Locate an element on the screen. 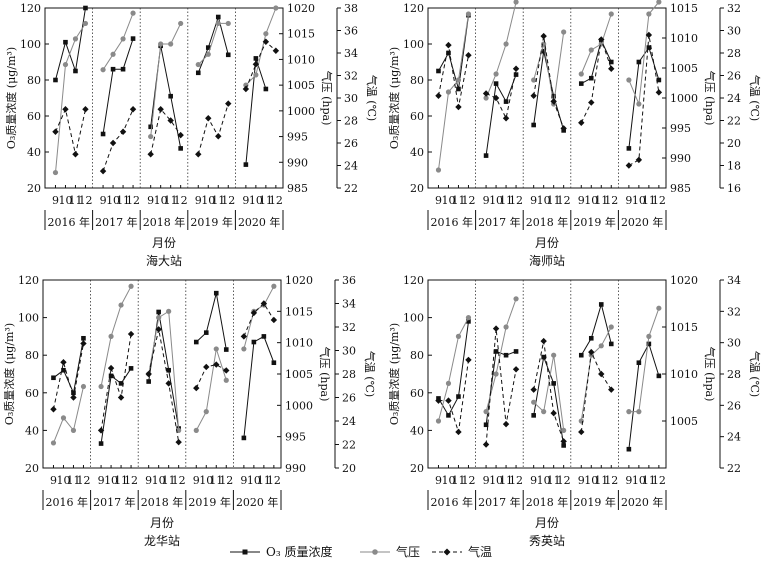  temp-tick-label: 36 is located at coordinates (351, 31).